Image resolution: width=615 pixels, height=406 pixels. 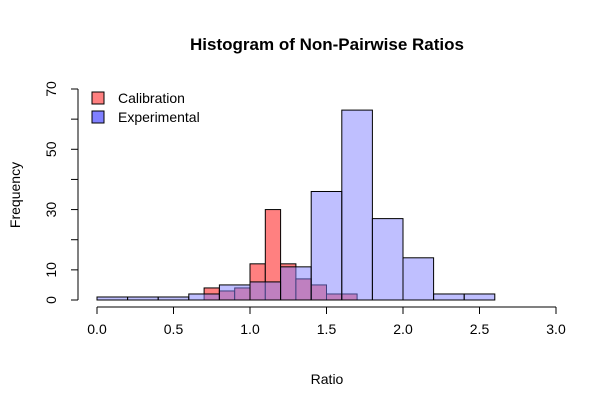 I want to click on x-axis: 0.0 0.5 1.0 1.5 2.0 2.5 3.0, so click(x=326, y=321).